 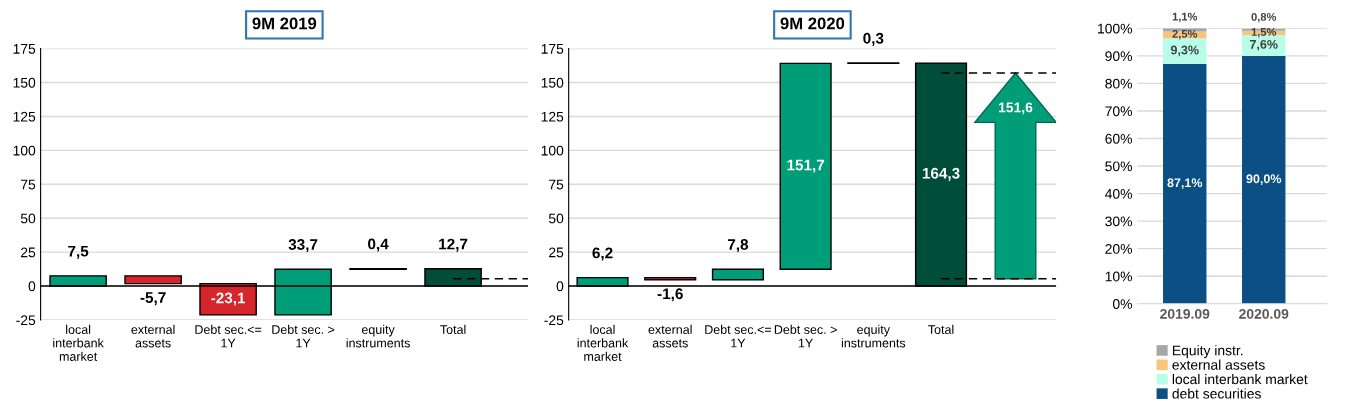 I want to click on legend-label: external assets, so click(x=1218, y=364).